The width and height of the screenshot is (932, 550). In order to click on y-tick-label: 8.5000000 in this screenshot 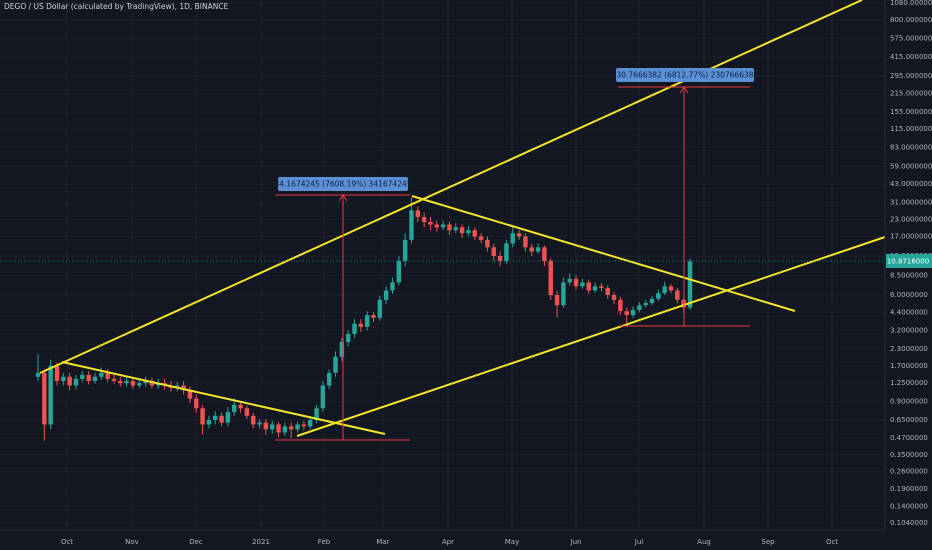, I will do `click(909, 275)`.